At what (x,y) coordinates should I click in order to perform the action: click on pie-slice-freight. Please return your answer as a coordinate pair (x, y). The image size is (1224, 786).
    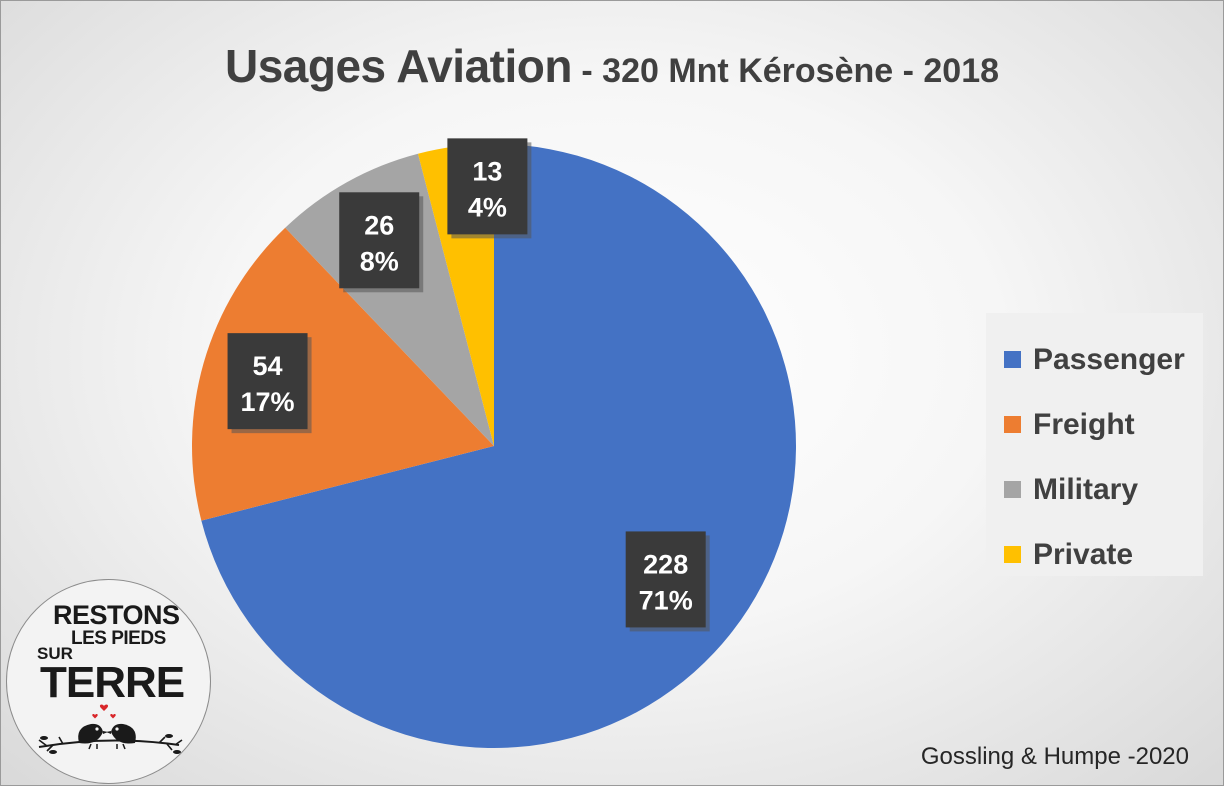
    Looking at the image, I should click on (343, 374).